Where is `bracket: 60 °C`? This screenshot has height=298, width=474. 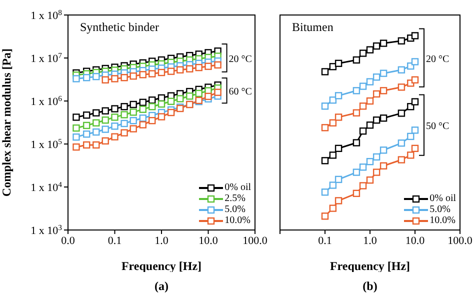 bracket: 60 °C is located at coordinates (236, 91).